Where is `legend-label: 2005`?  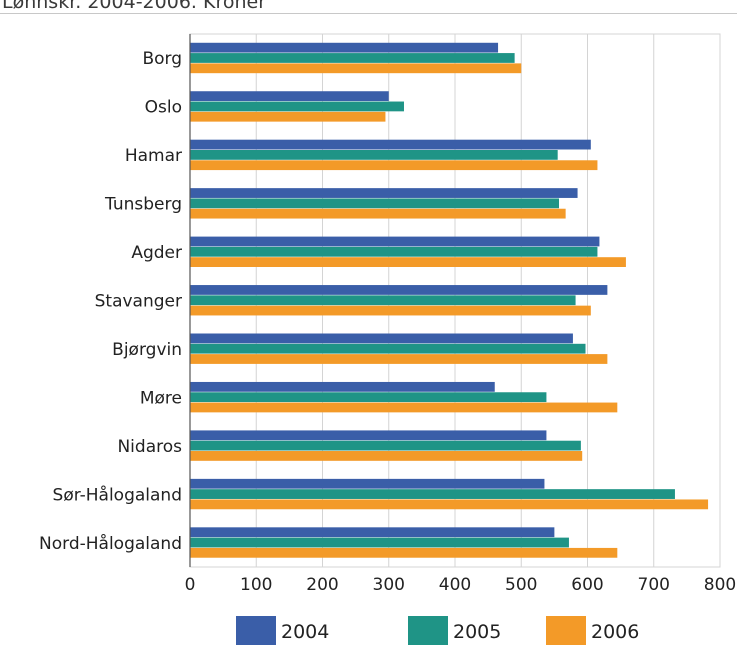
legend-label: 2005 is located at coordinates (477, 632).